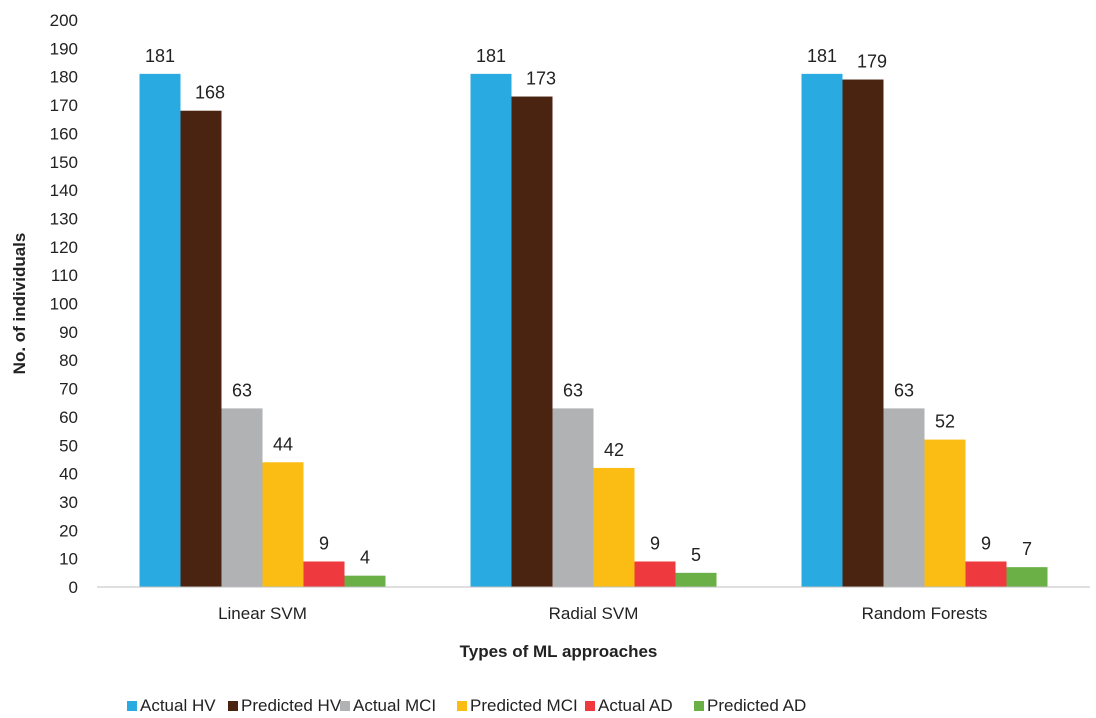 Image resolution: width=1096 pixels, height=718 pixels. What do you see at coordinates (64, 48) in the screenshot?
I see `y-tick-label: 190` at bounding box center [64, 48].